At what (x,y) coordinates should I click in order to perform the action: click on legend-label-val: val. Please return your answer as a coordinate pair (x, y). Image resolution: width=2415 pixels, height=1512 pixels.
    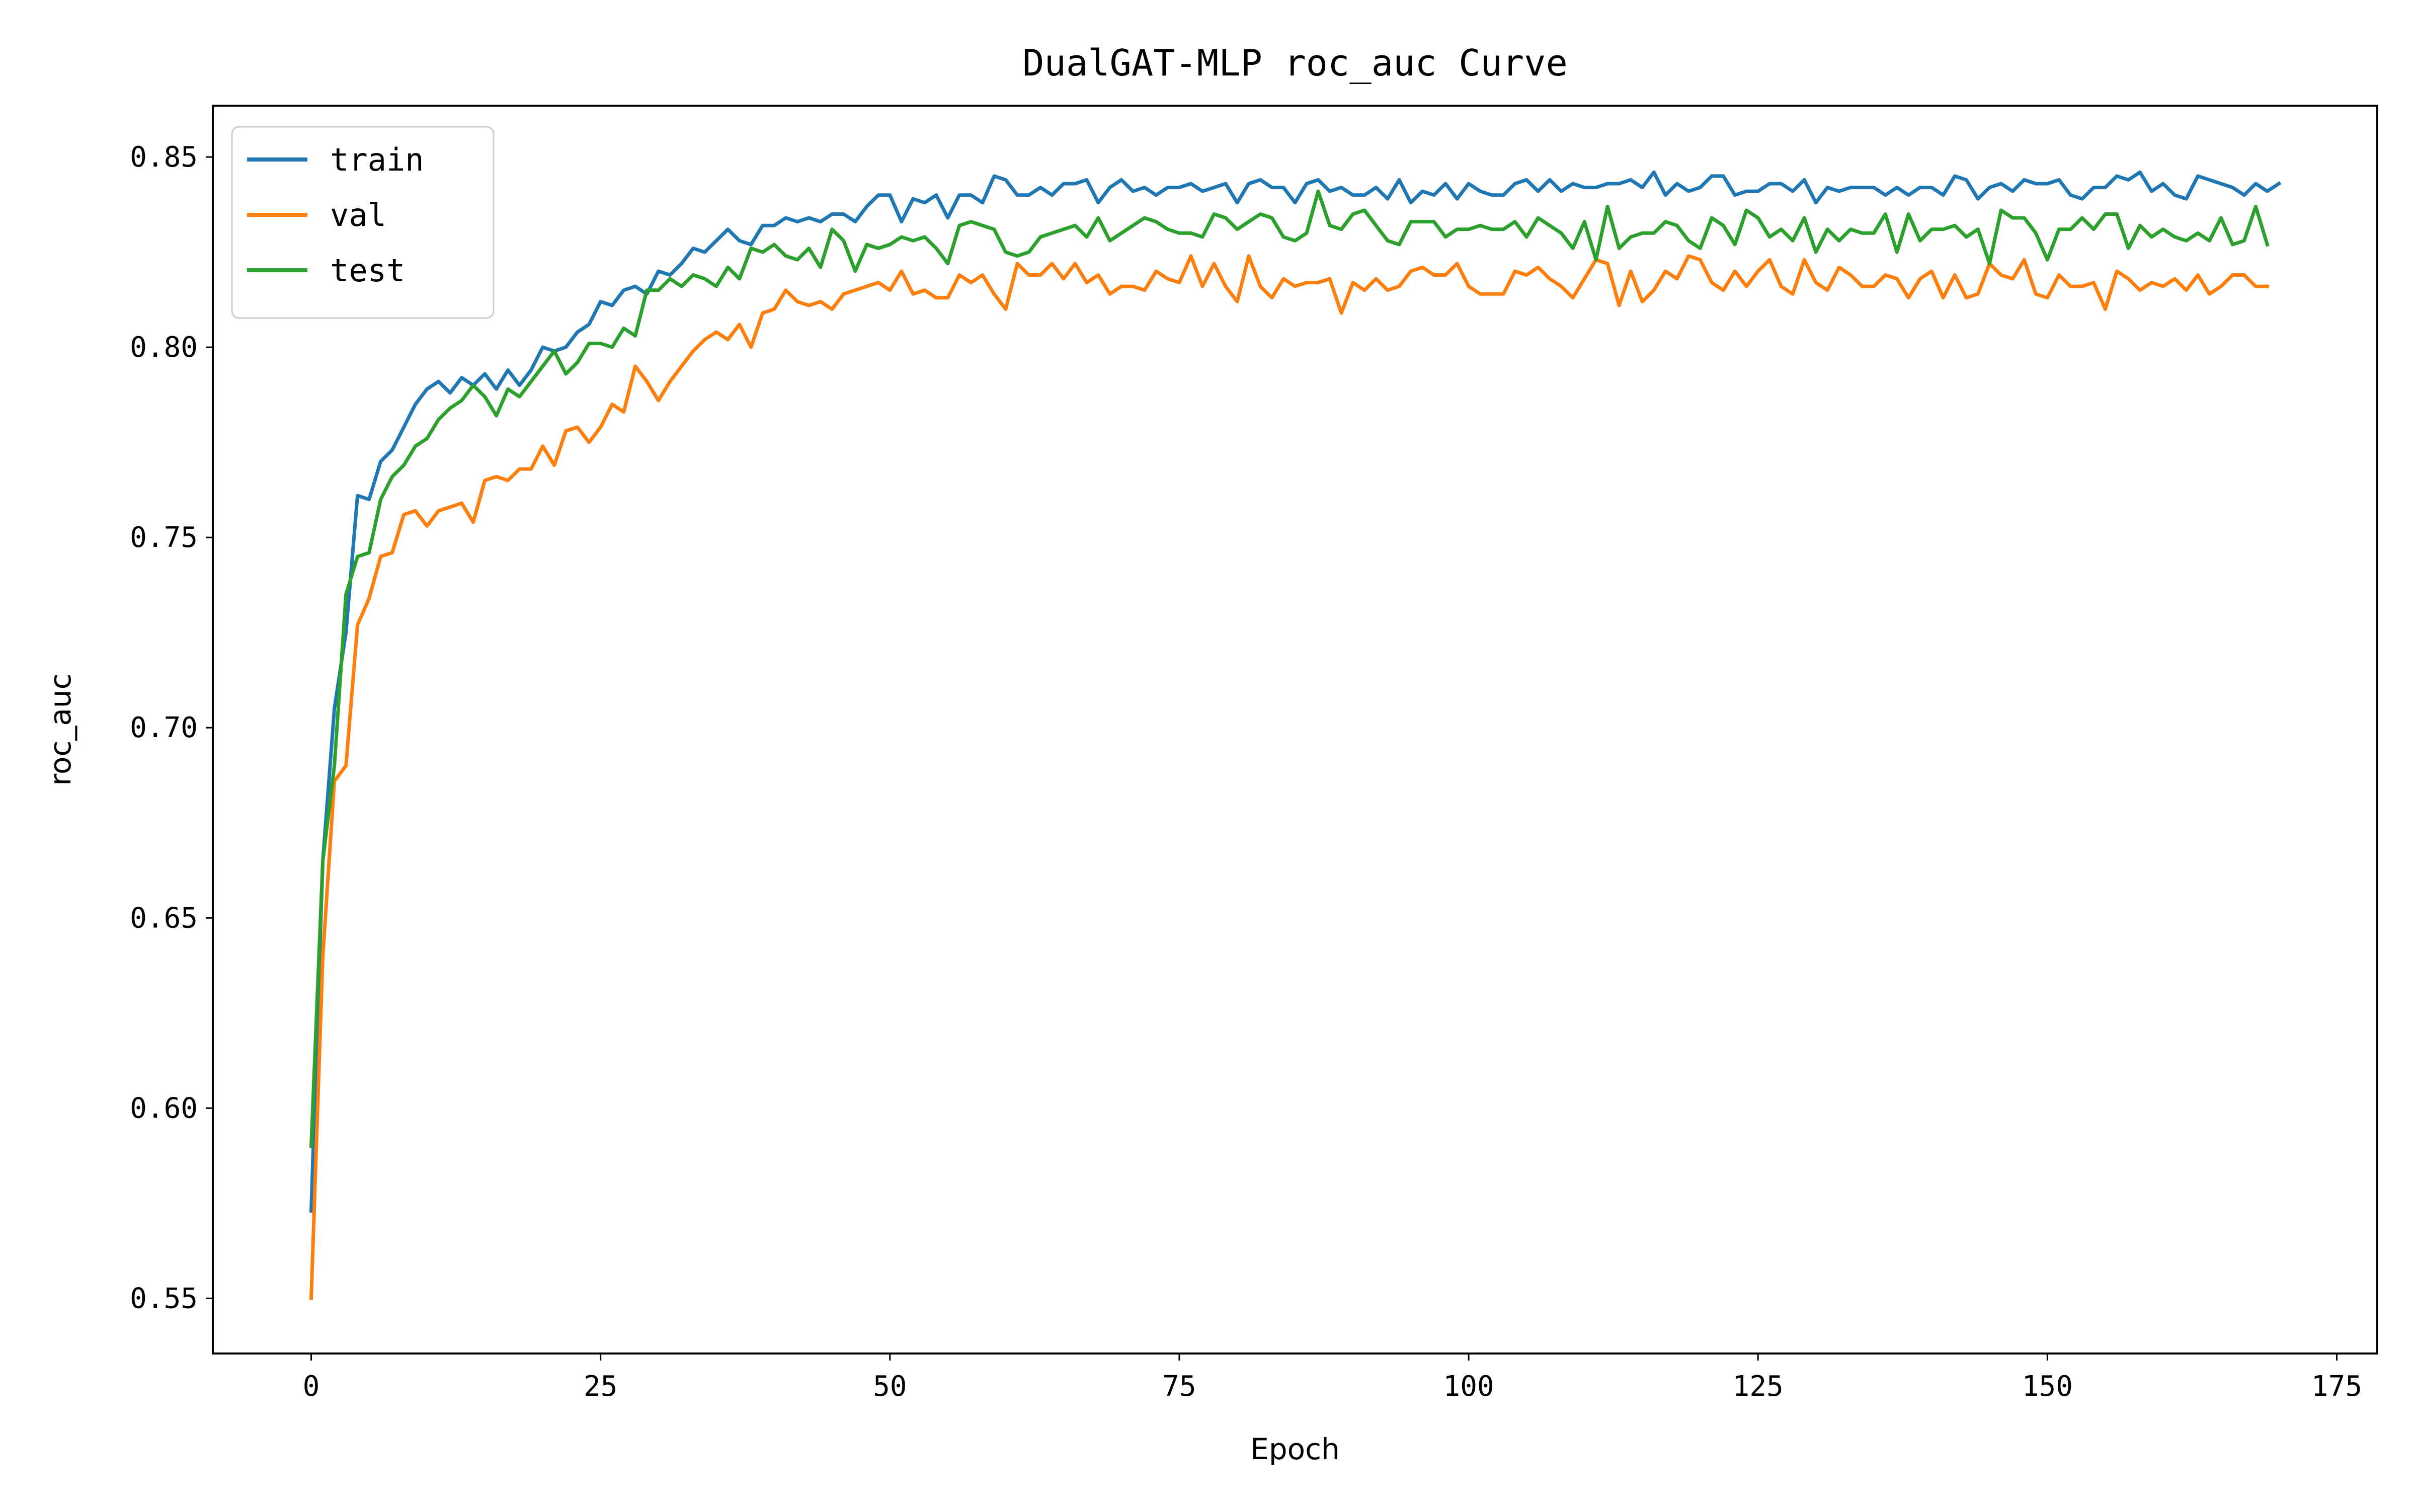
    Looking at the image, I should click on (358, 215).